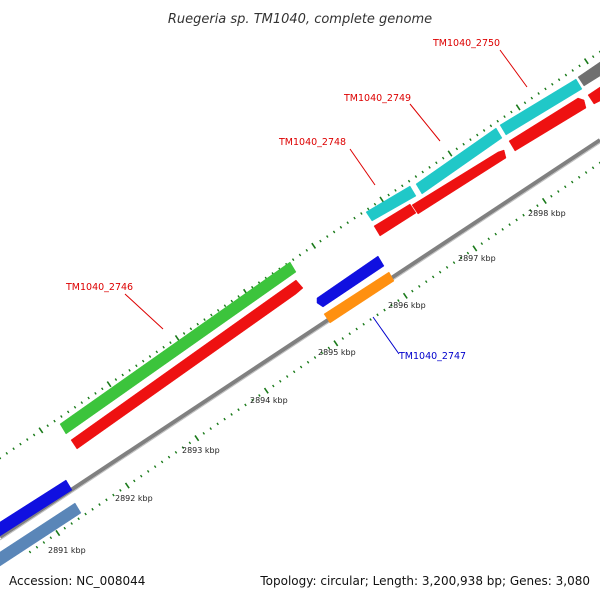 The height and width of the screenshot is (600, 600). What do you see at coordinates (477, 258) in the screenshot?
I see `kbp-label: 2897 kbp` at bounding box center [477, 258].